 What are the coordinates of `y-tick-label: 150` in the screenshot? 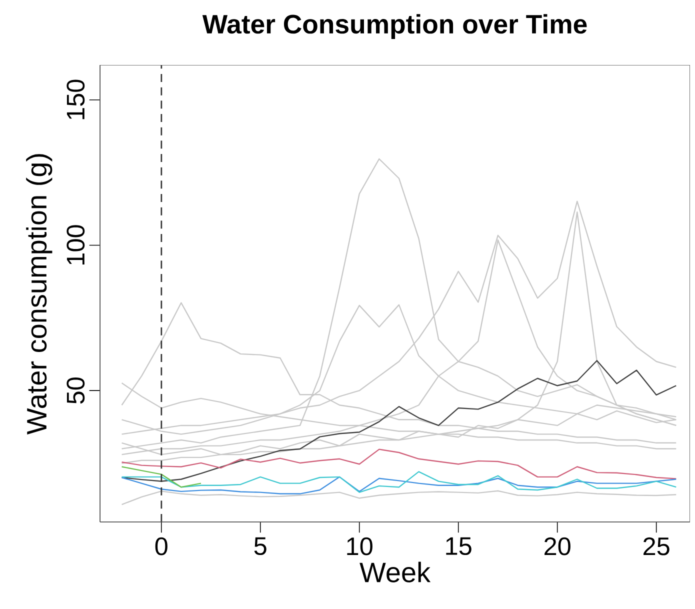 It's located at (75, 100).